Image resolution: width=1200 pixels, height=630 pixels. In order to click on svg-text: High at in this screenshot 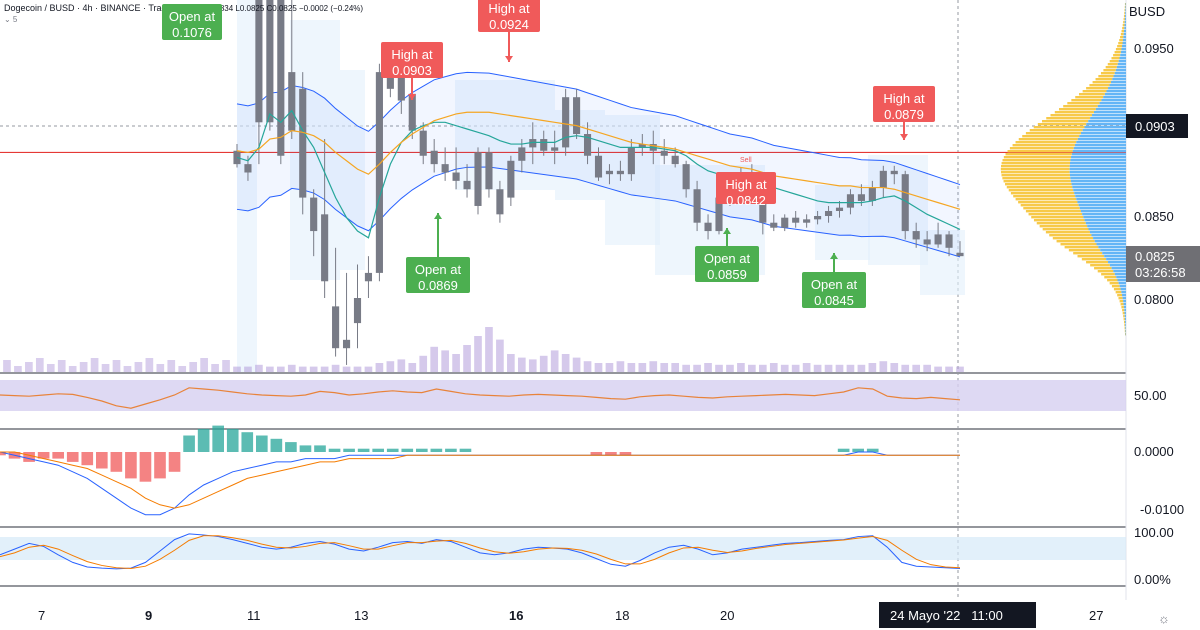, I will do `click(412, 54)`.